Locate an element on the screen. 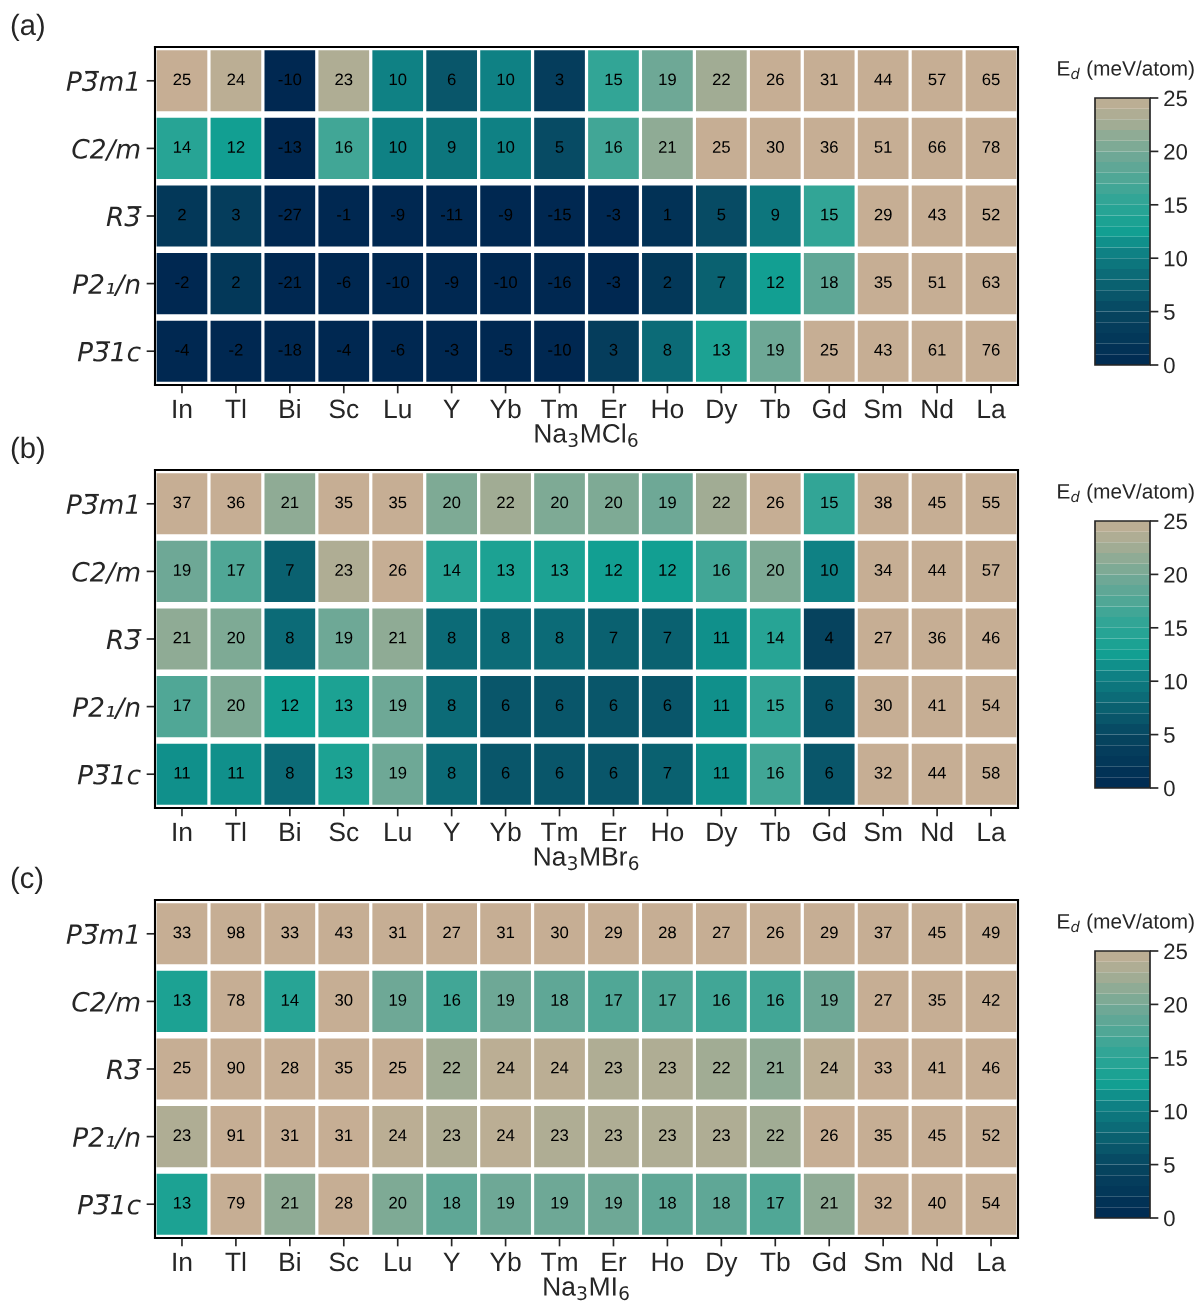 Image resolution: width=1202 pixels, height=1315 pixels. chart-title: (b) is located at coordinates (27, 450).